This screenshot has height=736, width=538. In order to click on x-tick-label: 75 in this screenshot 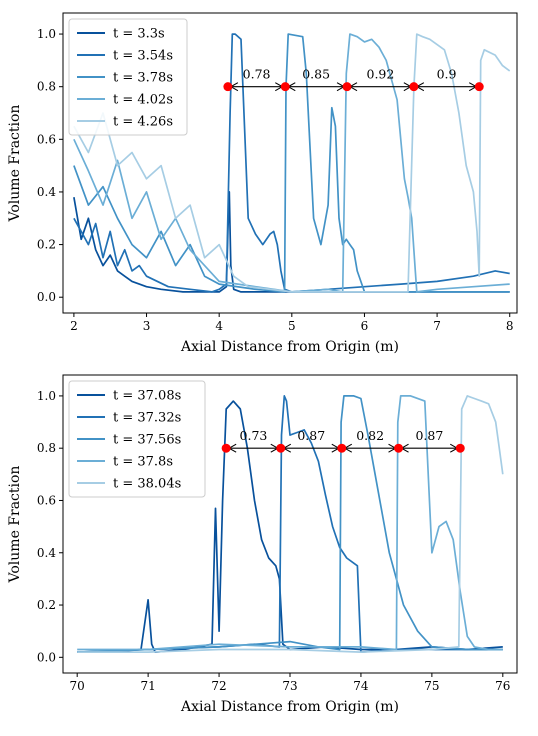, I will do `click(431, 686)`.